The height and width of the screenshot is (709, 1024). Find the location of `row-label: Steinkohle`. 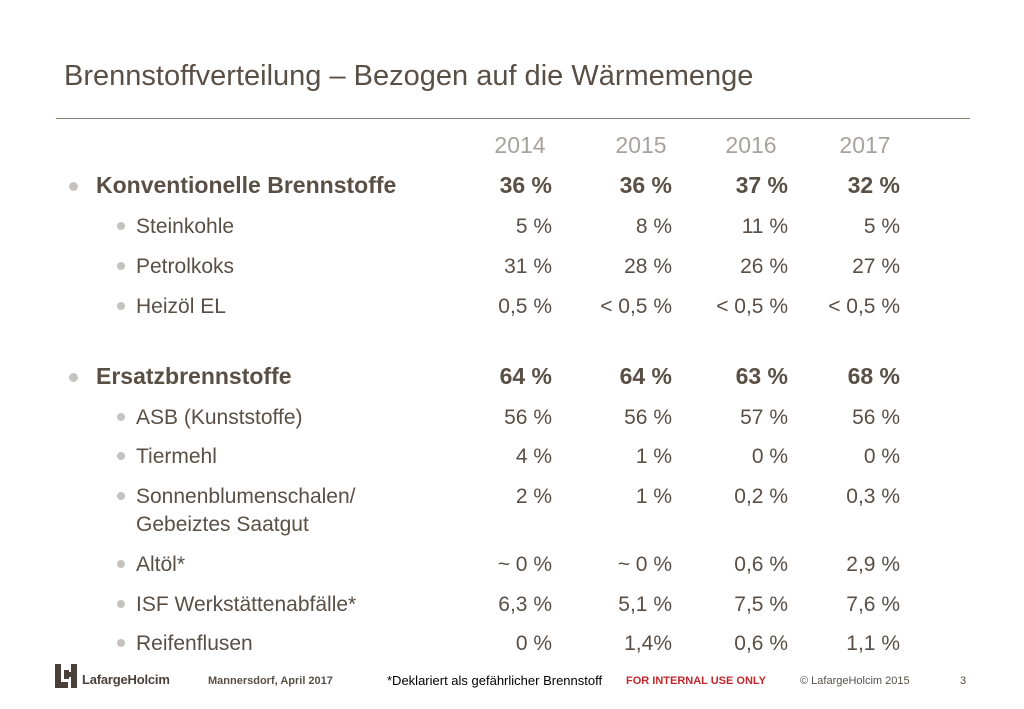

row-label: Steinkohle is located at coordinates (185, 226).